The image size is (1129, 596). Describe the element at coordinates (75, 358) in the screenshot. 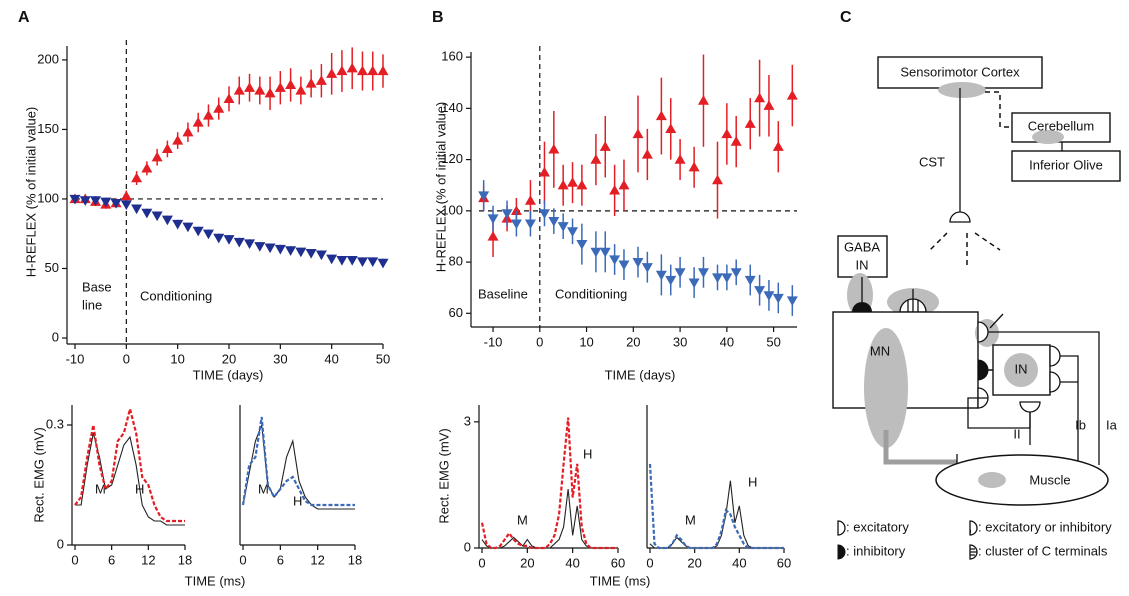

I see `x-tick-label: -10` at that location.